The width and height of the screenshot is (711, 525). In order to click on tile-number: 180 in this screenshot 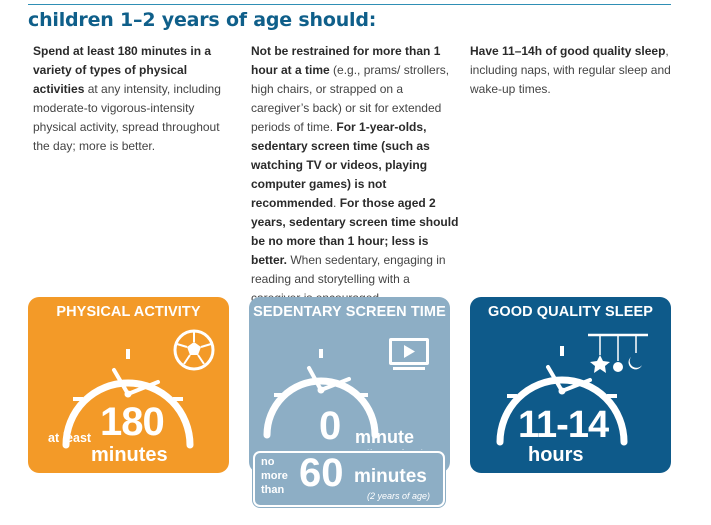, I will do `click(132, 422)`.